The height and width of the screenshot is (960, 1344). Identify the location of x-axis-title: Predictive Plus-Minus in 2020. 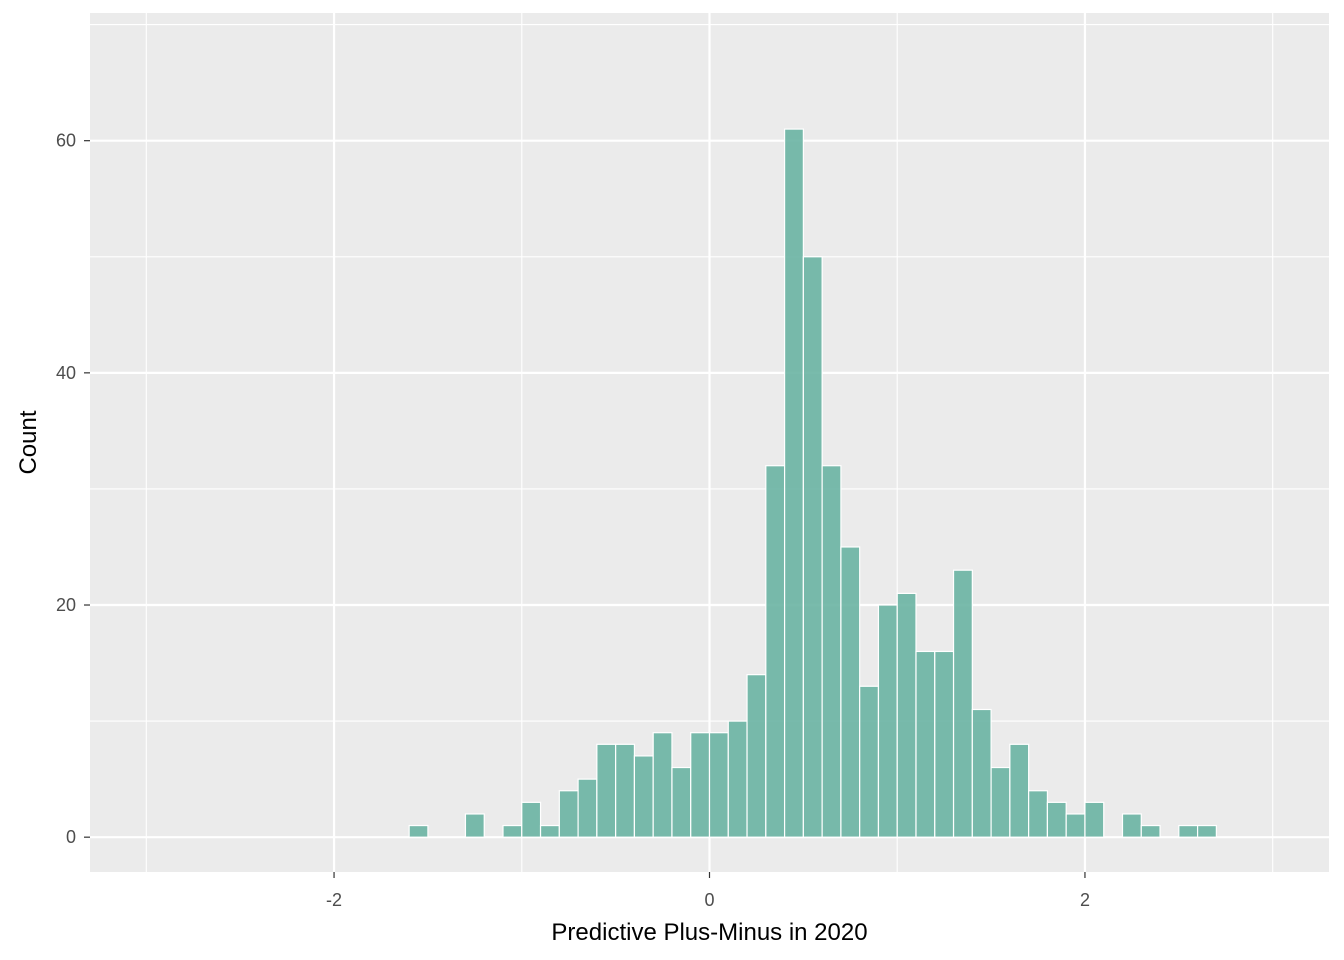
(709, 932).